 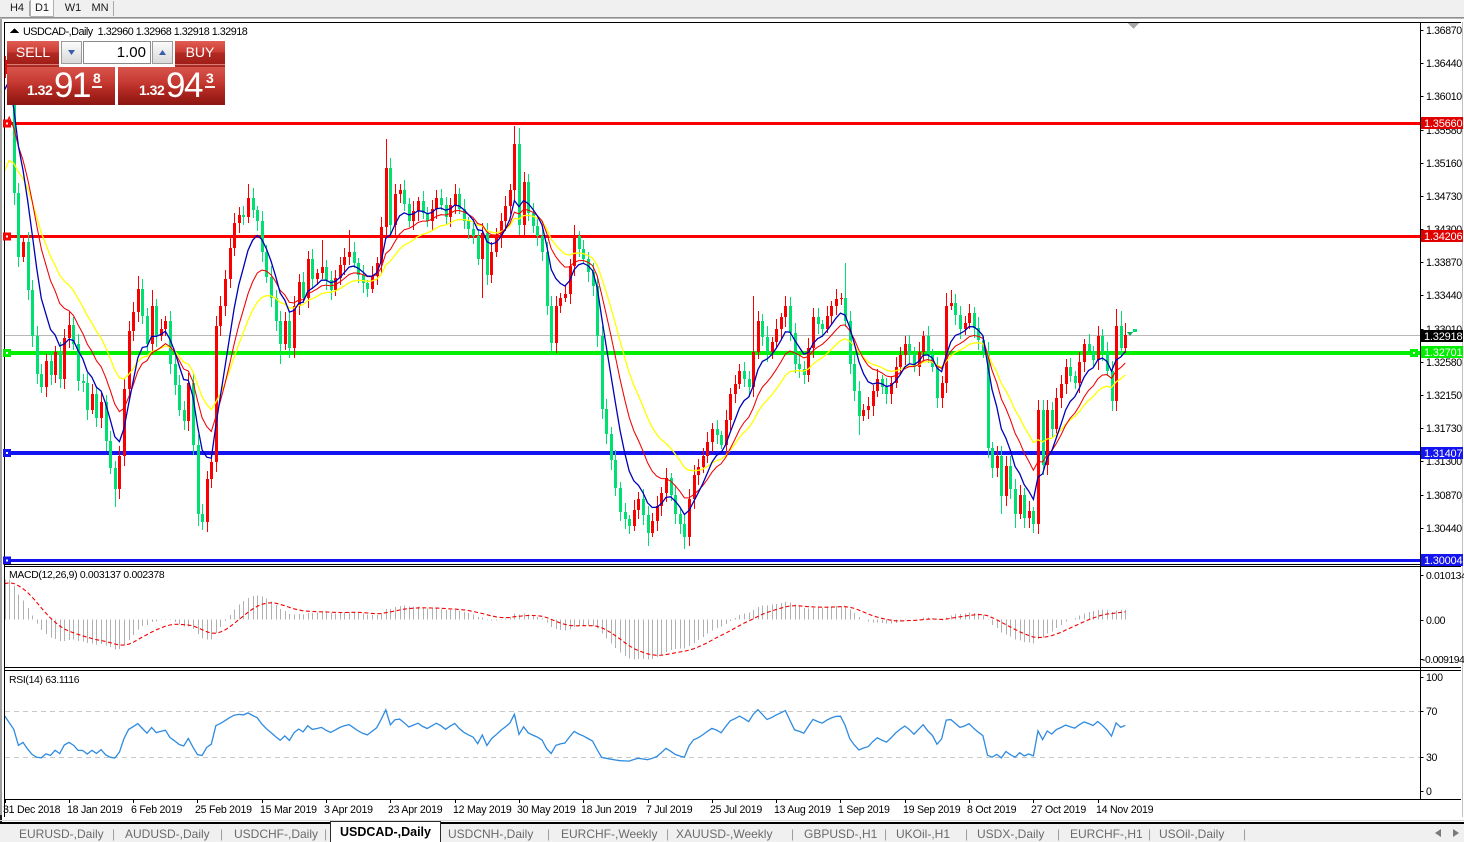 I want to click on svg-text: 19 Sep 2019, so click(x=932, y=810).